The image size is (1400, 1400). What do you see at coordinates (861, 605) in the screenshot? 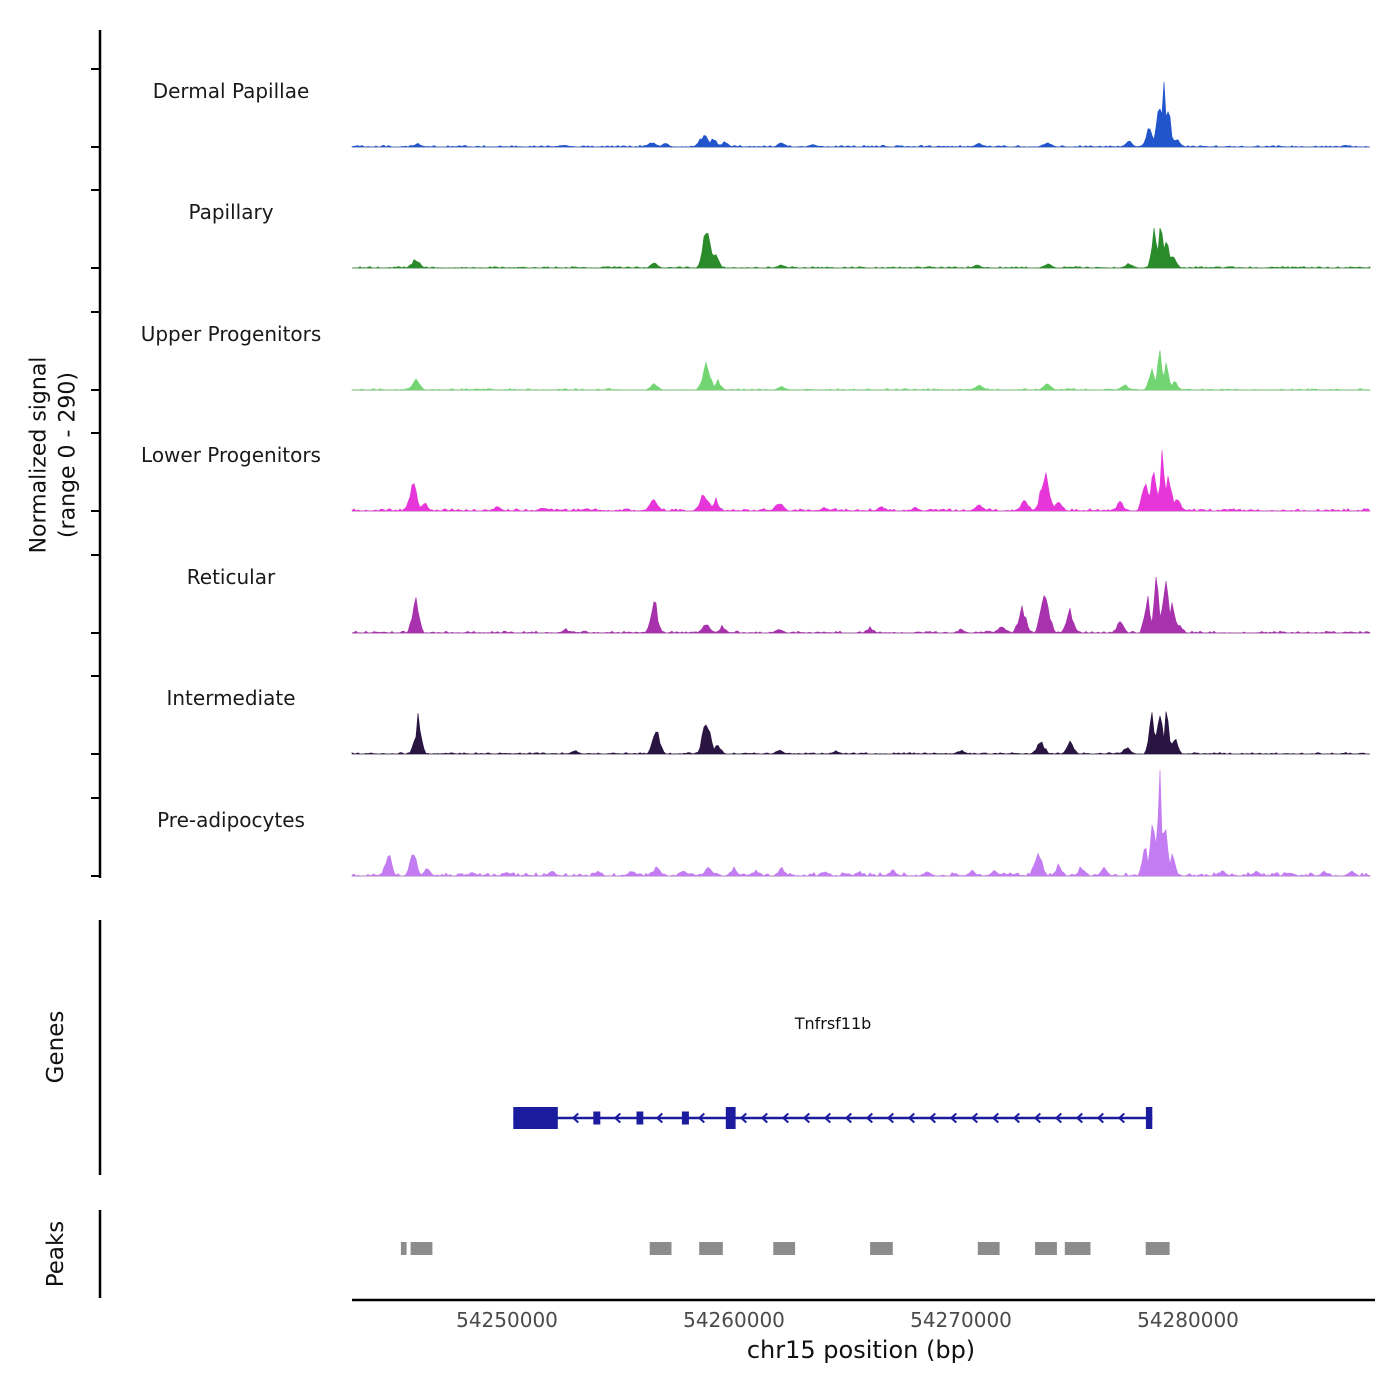
I see `signal-track-reticular` at bounding box center [861, 605].